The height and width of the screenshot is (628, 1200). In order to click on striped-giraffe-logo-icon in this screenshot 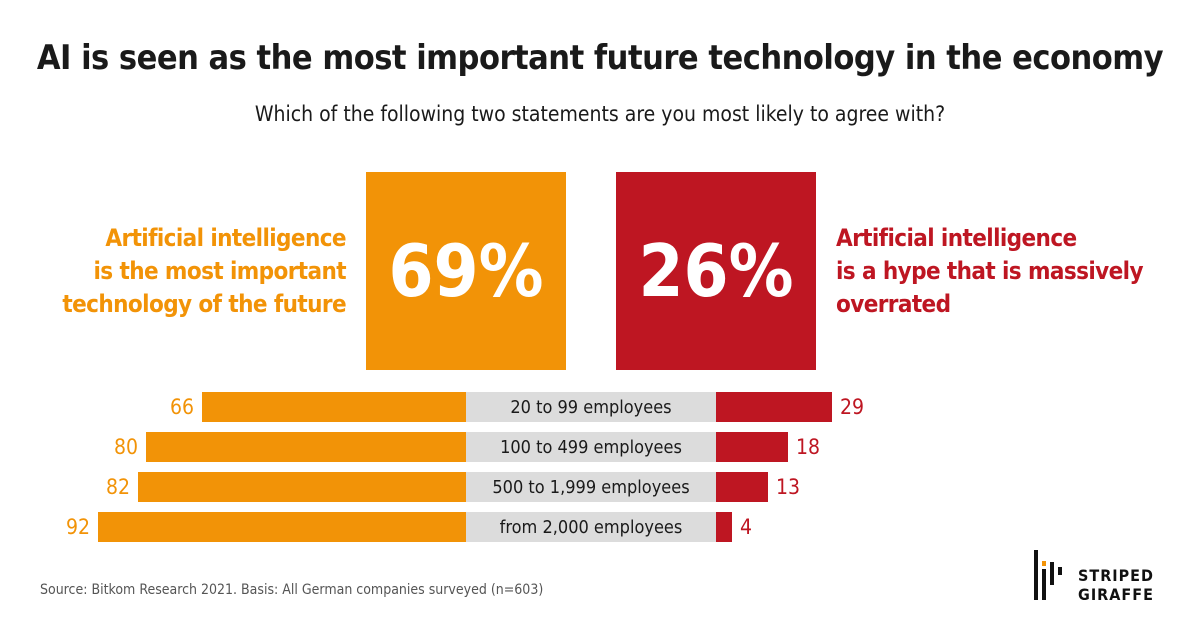, I will do `click(1048, 575)`.